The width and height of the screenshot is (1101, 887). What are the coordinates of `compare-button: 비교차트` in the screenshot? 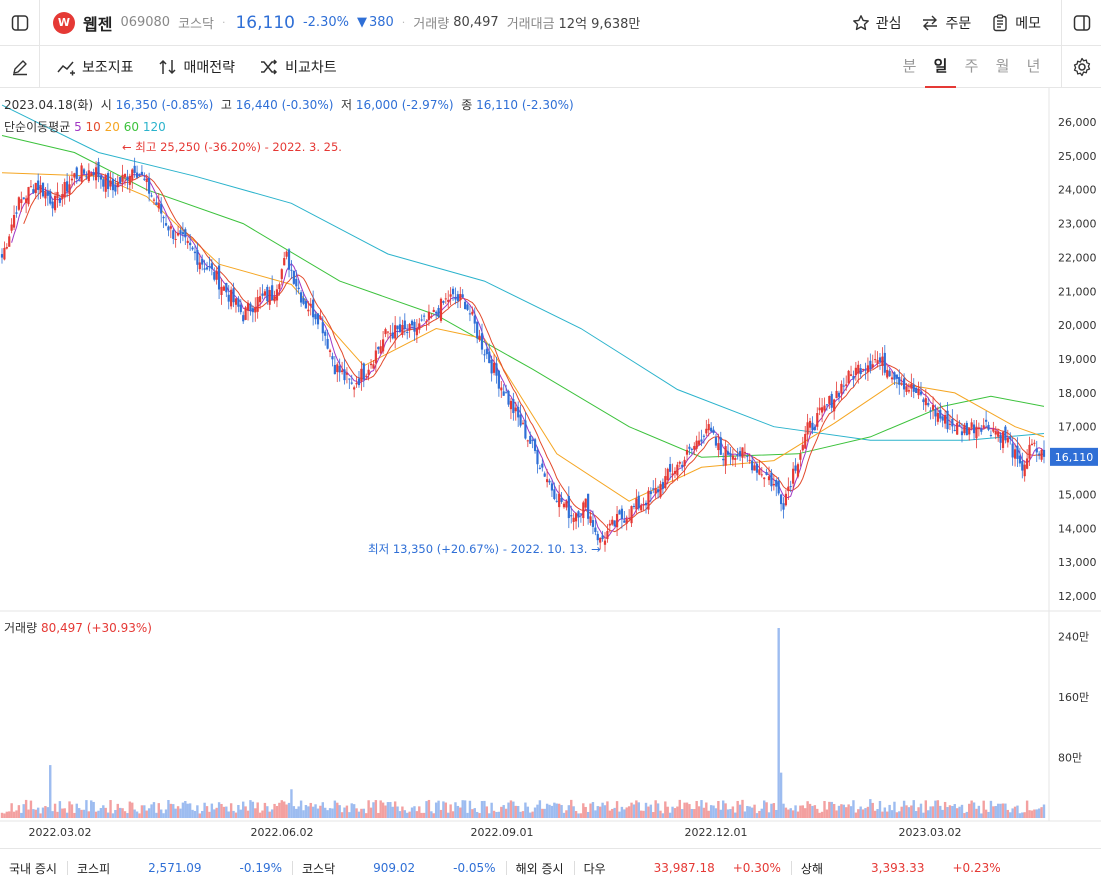 It's located at (298, 67).